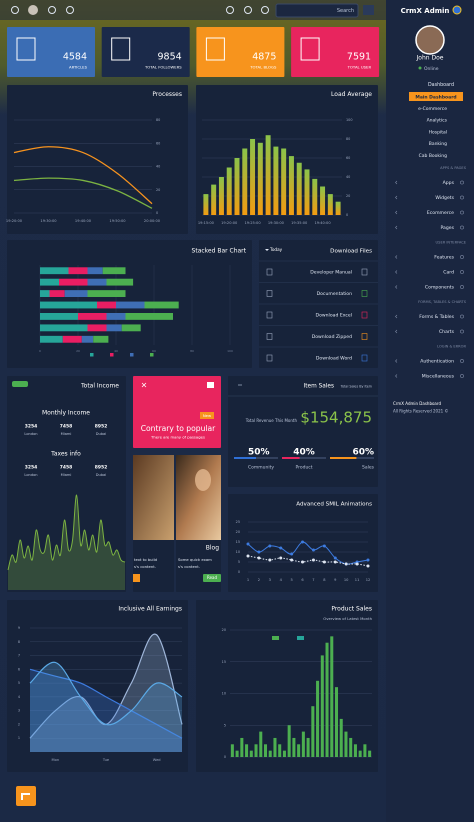 The height and width of the screenshot is (822, 474). What do you see at coordinates (356, 387) in the screenshot?
I see `label: Total Sales By Item` at bounding box center [356, 387].